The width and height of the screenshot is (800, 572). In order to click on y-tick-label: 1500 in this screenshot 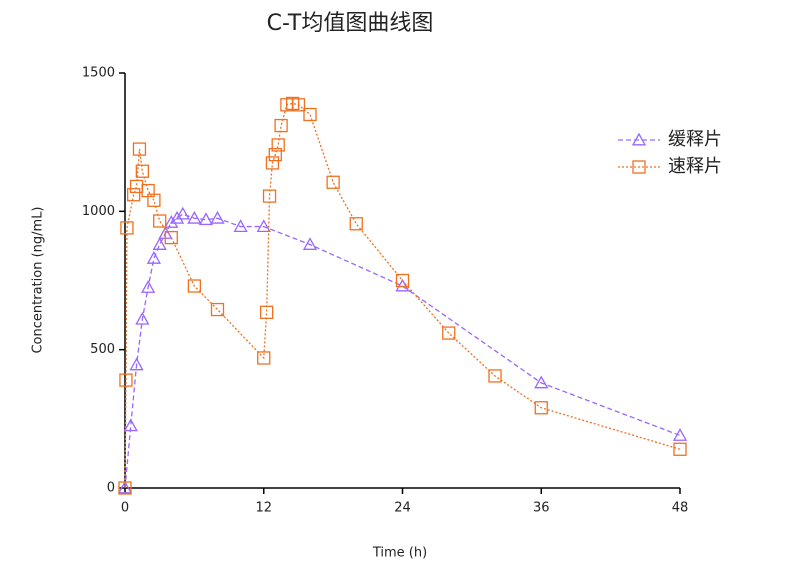, I will do `click(98, 73)`.